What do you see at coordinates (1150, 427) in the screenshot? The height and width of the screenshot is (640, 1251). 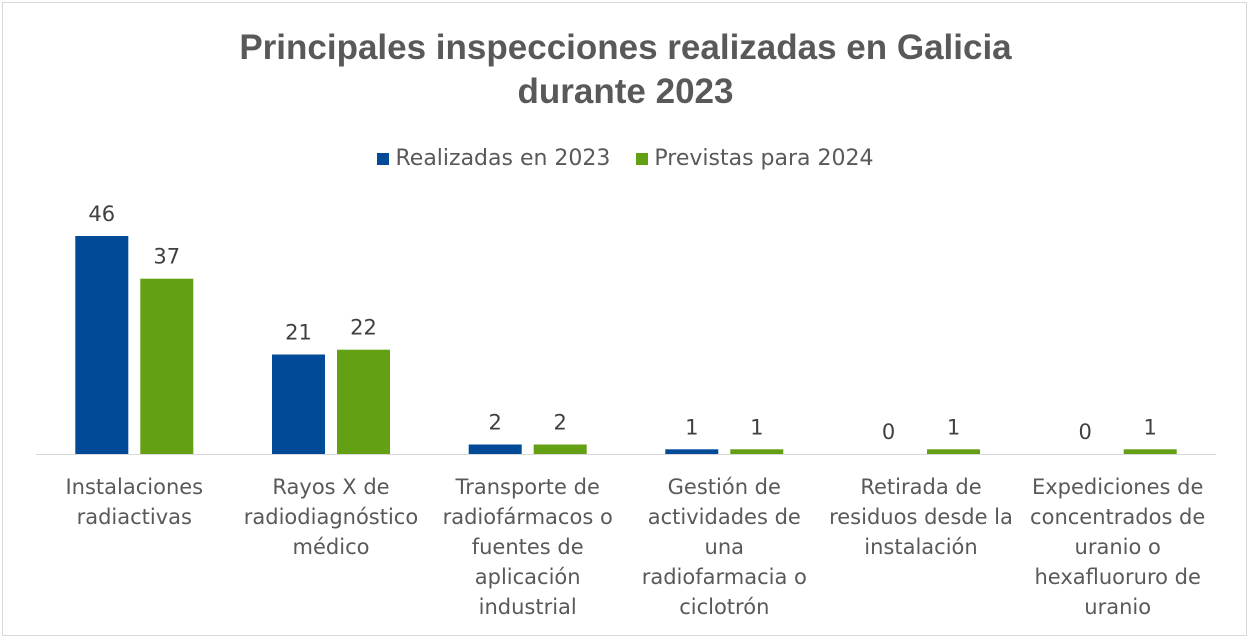 I see `data-label-previstas-5: 1` at bounding box center [1150, 427].